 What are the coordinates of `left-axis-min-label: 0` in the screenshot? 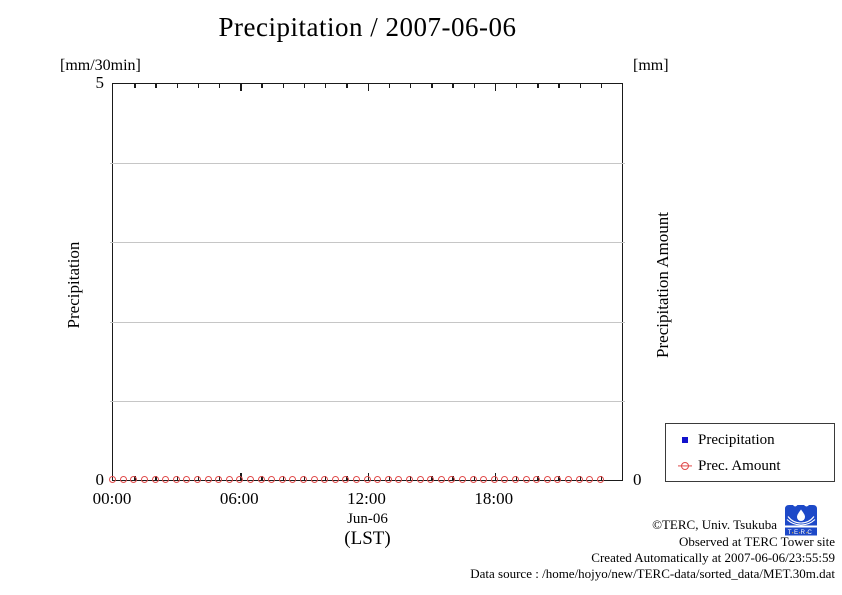 It's located at (100, 479).